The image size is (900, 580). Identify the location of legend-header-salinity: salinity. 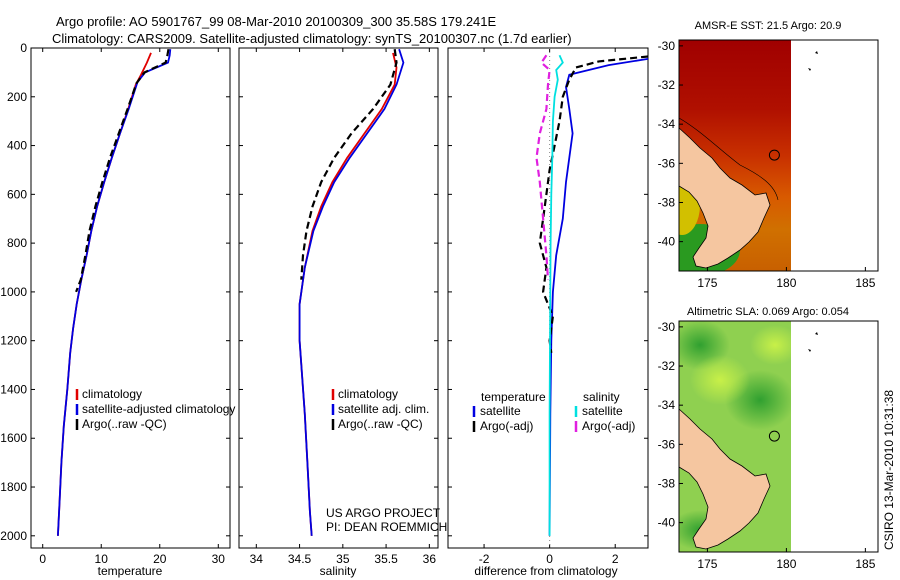
(601, 397).